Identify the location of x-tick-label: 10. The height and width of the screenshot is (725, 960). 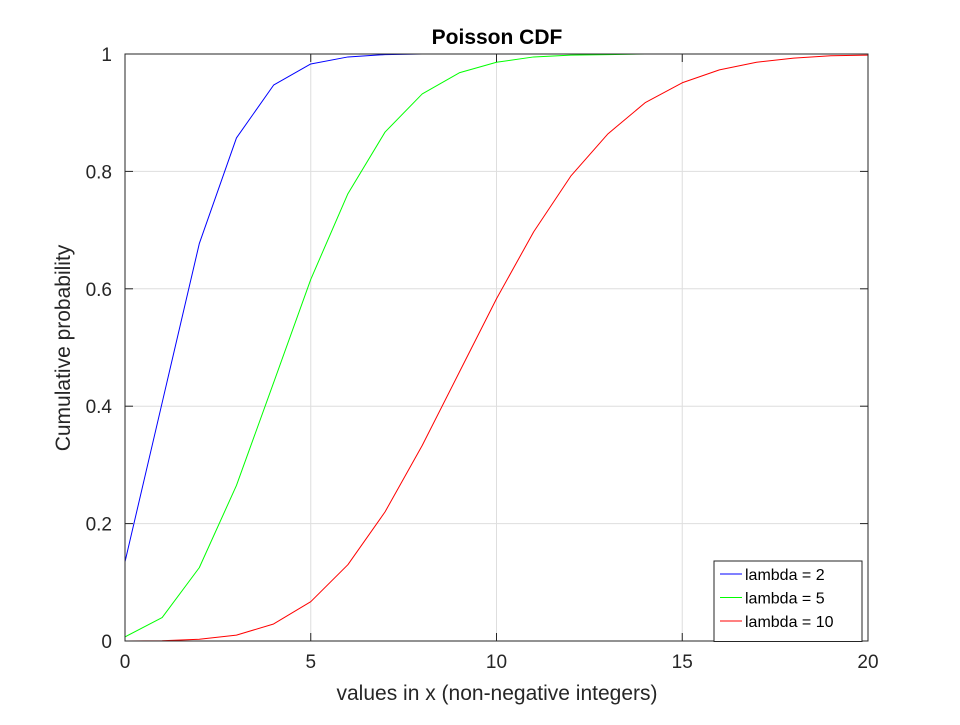
(496, 662).